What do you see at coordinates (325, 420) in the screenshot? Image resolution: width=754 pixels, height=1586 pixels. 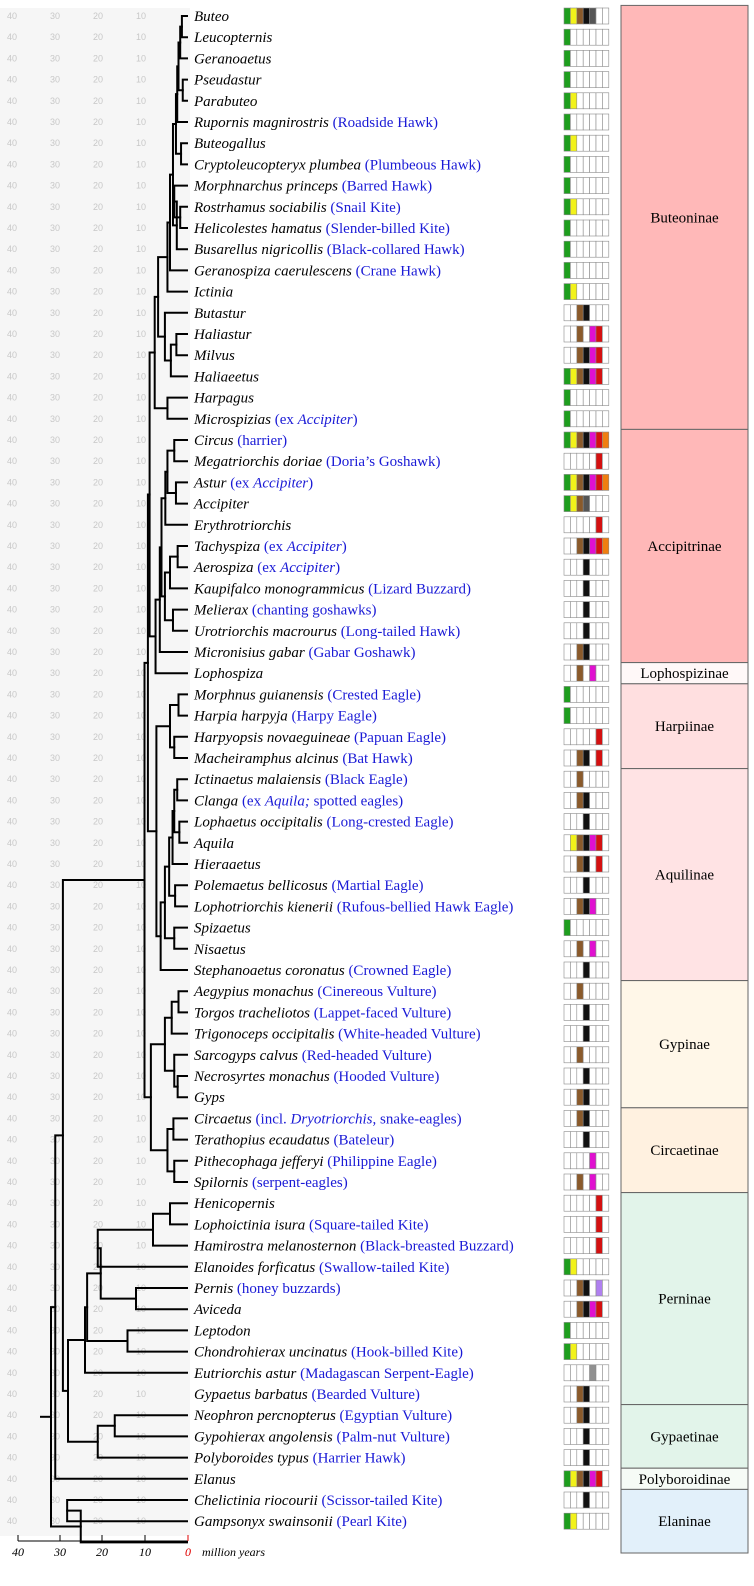 I see `common-name: Accipiter` at bounding box center [325, 420].